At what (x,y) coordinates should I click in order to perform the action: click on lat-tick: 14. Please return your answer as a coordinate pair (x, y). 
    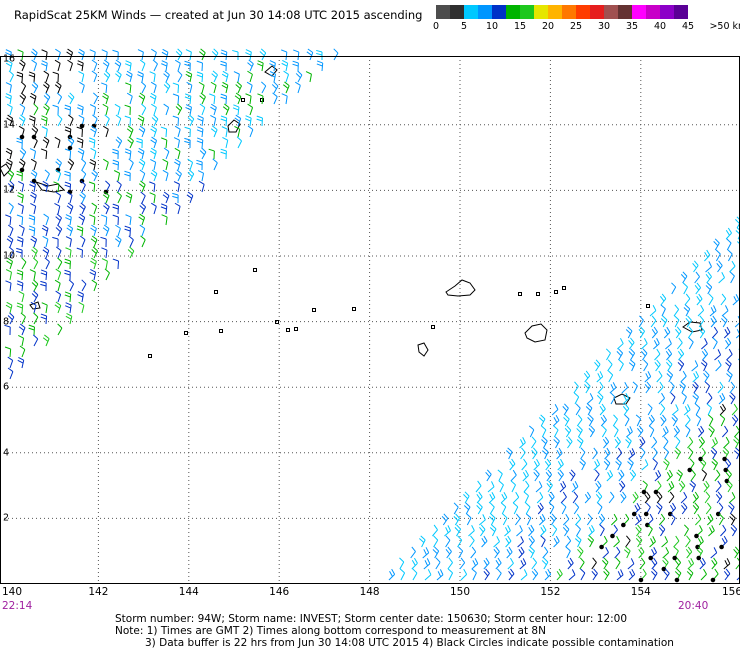
    Looking at the image, I should click on (9, 125).